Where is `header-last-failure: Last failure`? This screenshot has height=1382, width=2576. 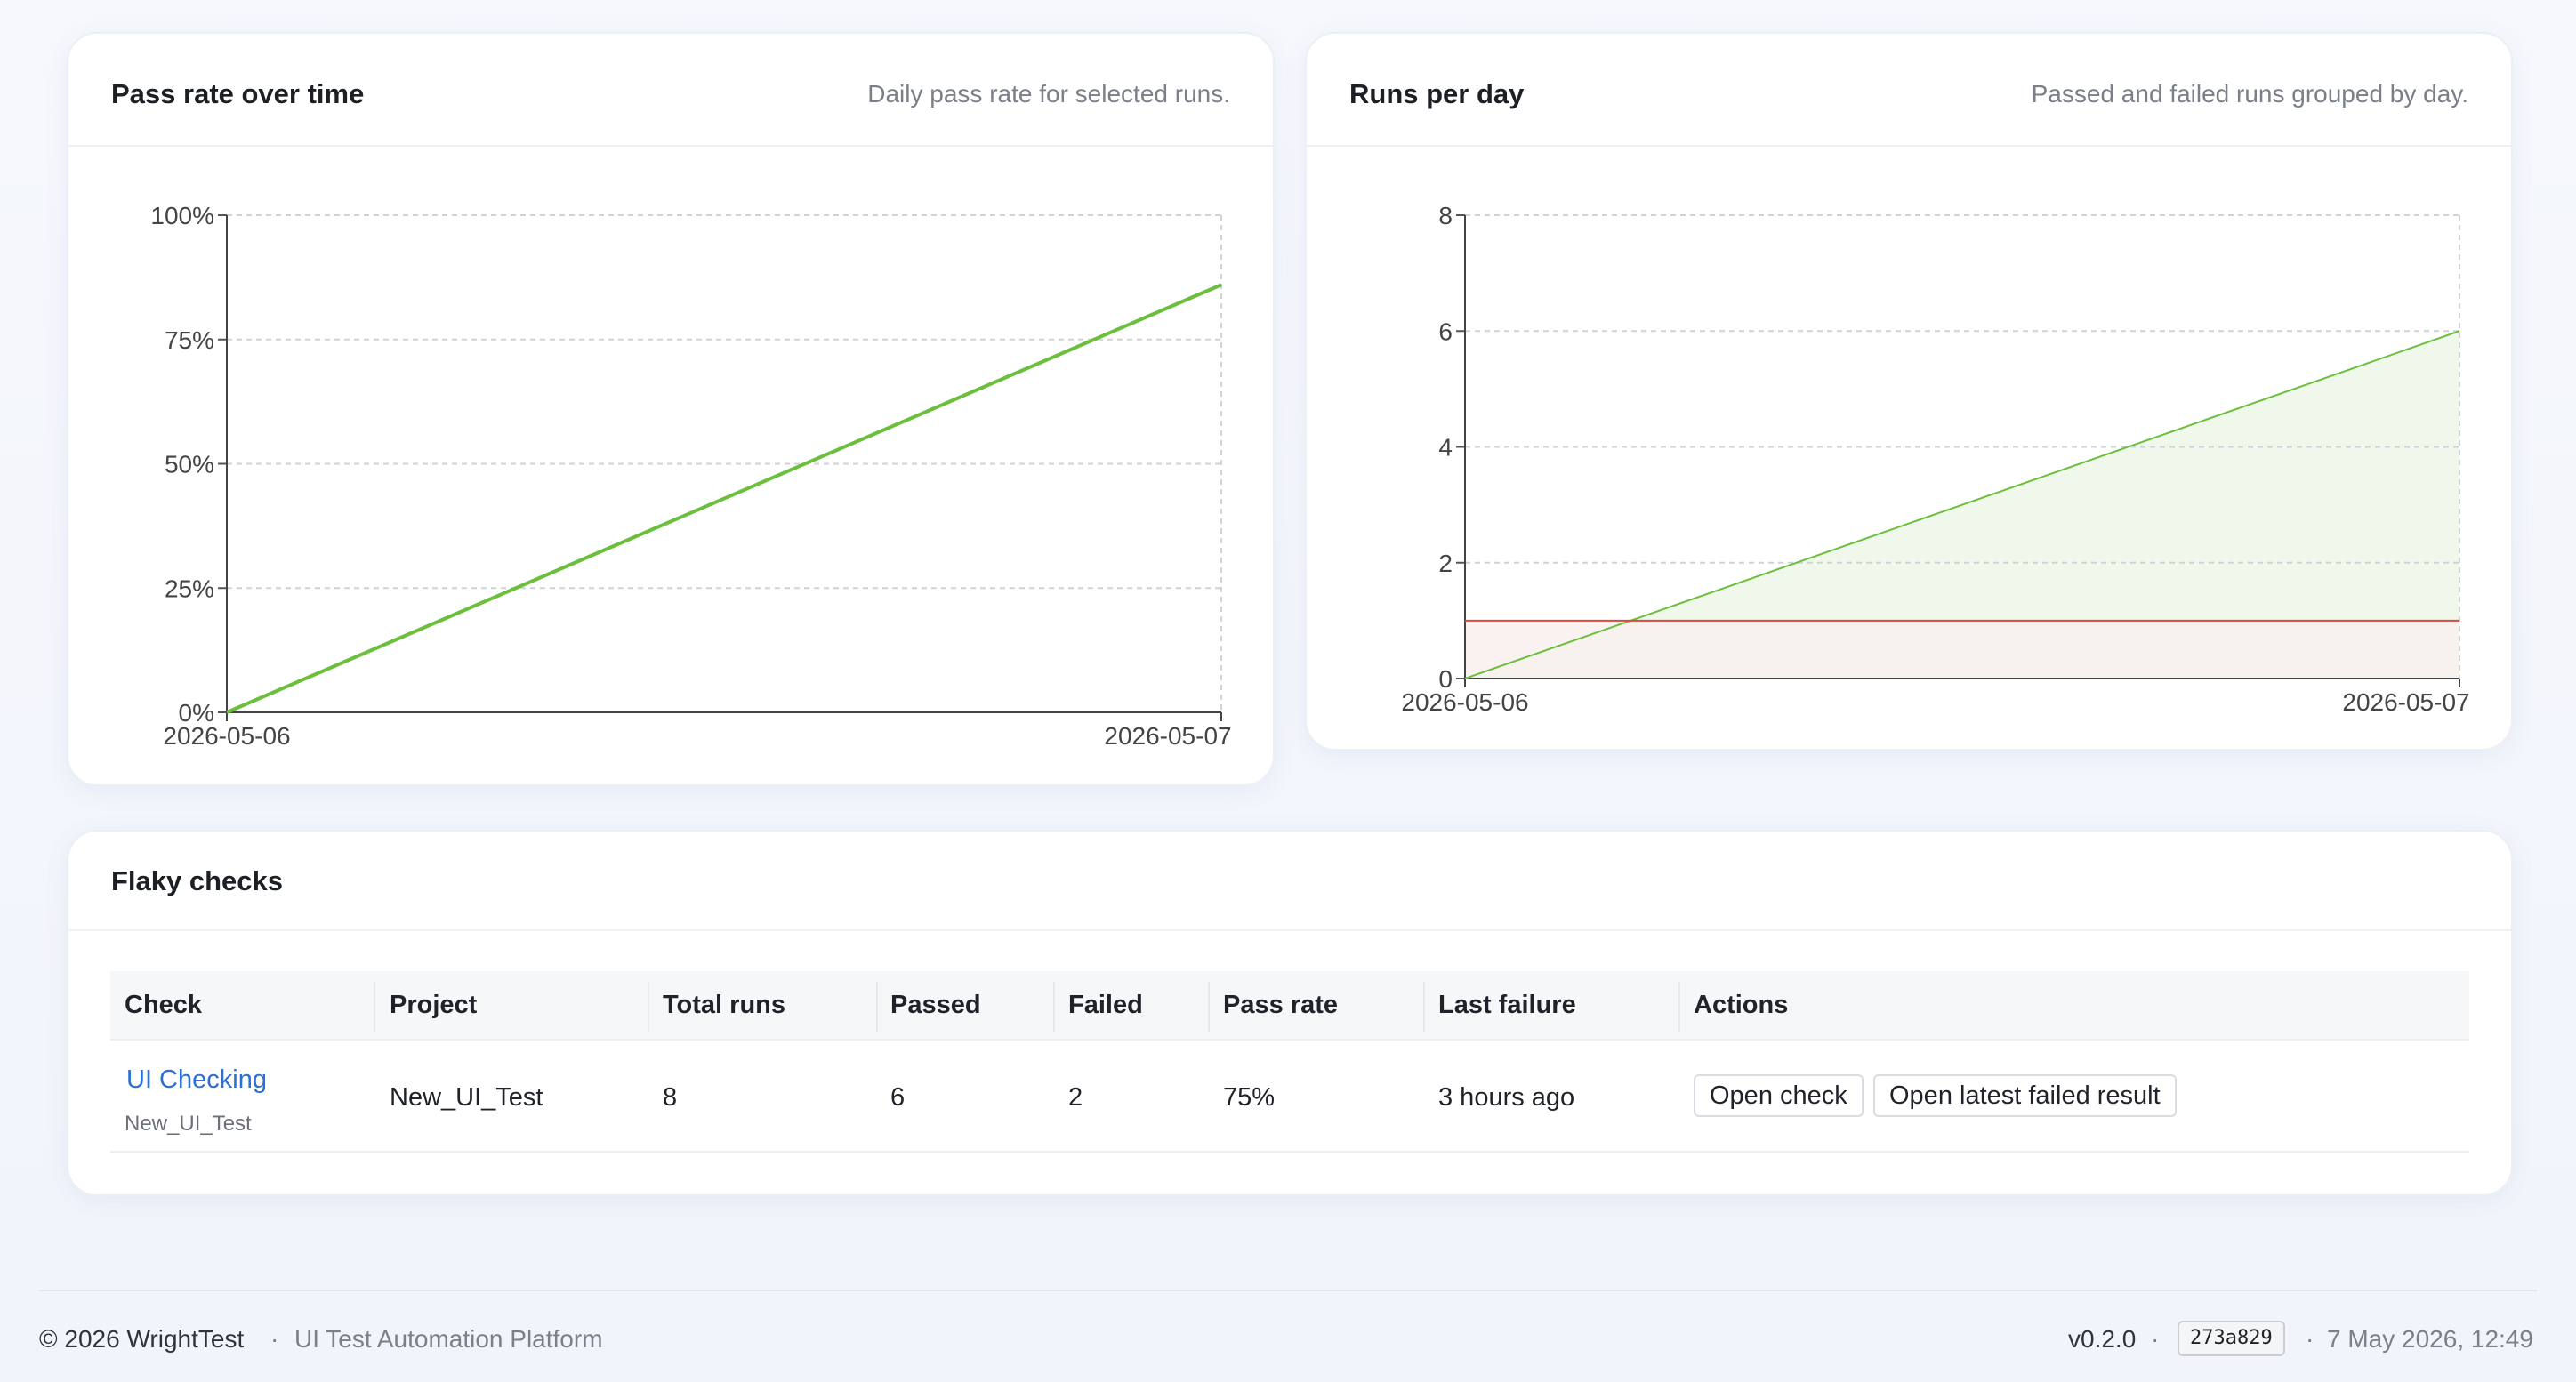
header-last-failure: Last failure is located at coordinates (1507, 1005).